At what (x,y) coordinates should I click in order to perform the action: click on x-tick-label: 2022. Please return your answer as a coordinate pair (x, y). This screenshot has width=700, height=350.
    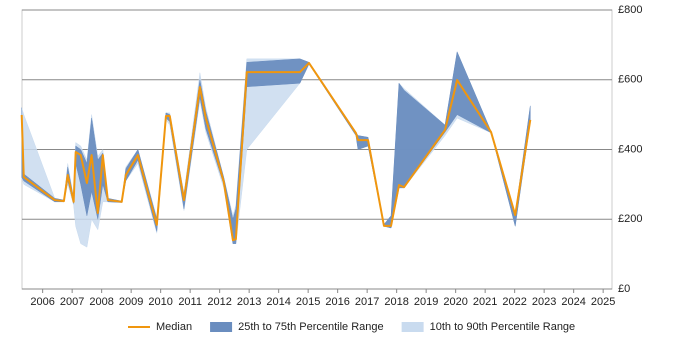
    Looking at the image, I should click on (514, 302).